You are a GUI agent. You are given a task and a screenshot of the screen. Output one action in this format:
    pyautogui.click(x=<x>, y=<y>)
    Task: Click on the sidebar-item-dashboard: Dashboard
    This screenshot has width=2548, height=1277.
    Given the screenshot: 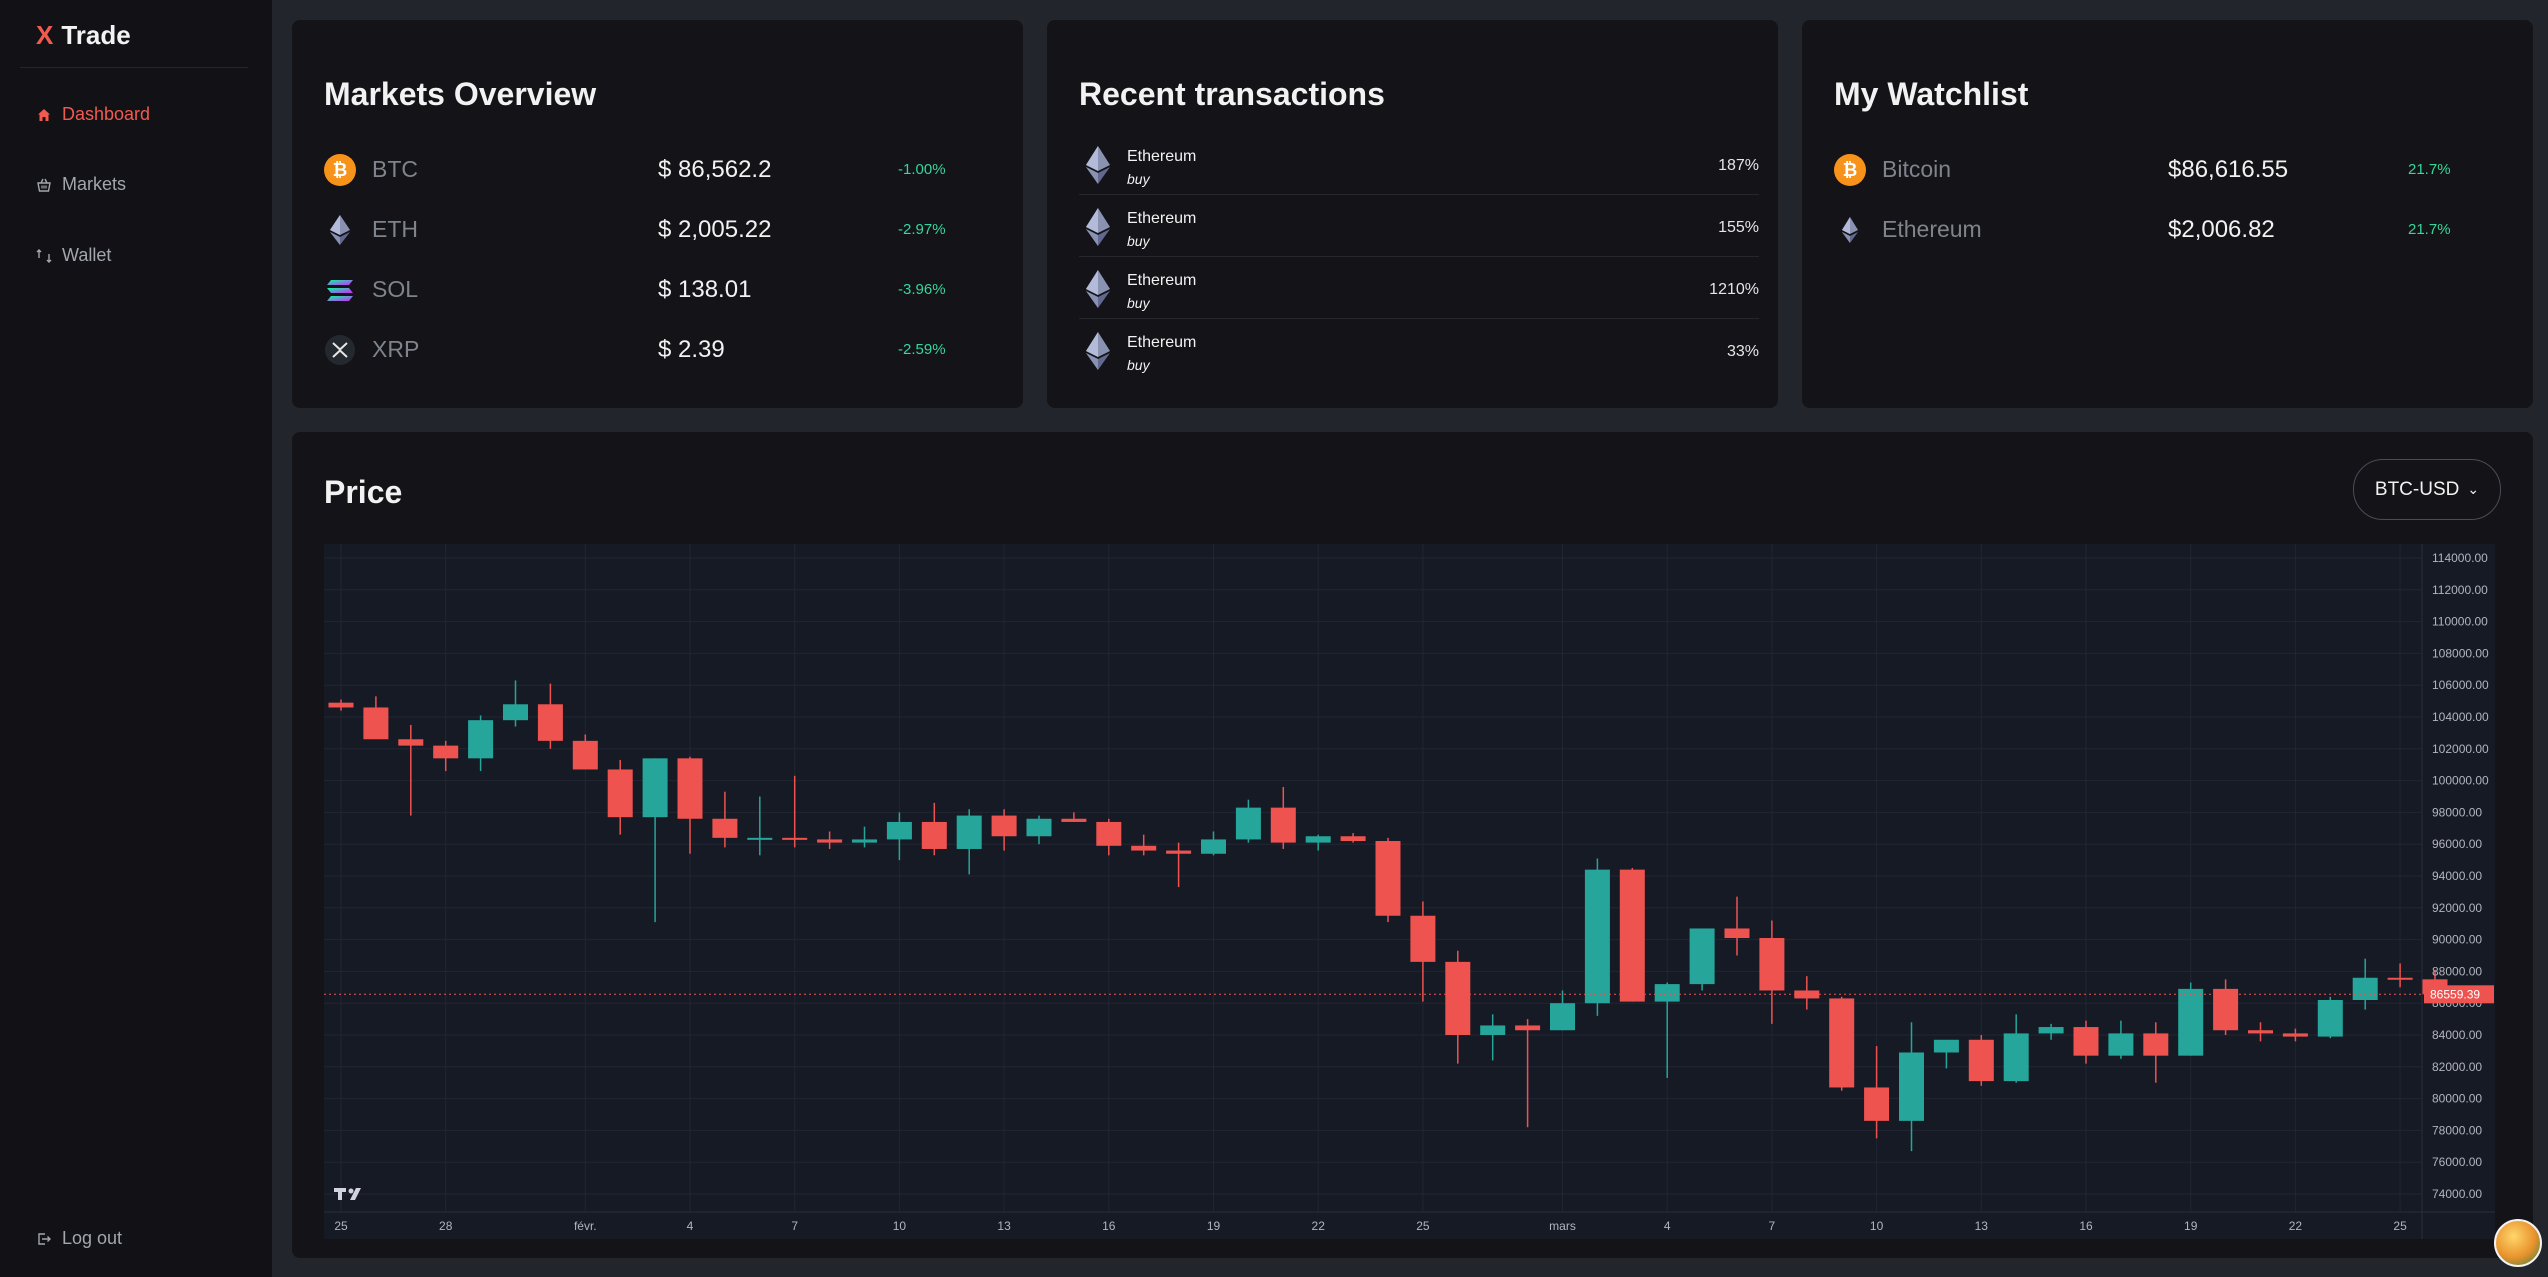 What is the action you would take?
    pyautogui.click(x=93, y=114)
    